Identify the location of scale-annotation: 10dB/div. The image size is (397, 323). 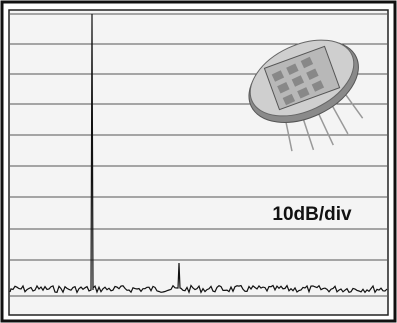
(312, 214).